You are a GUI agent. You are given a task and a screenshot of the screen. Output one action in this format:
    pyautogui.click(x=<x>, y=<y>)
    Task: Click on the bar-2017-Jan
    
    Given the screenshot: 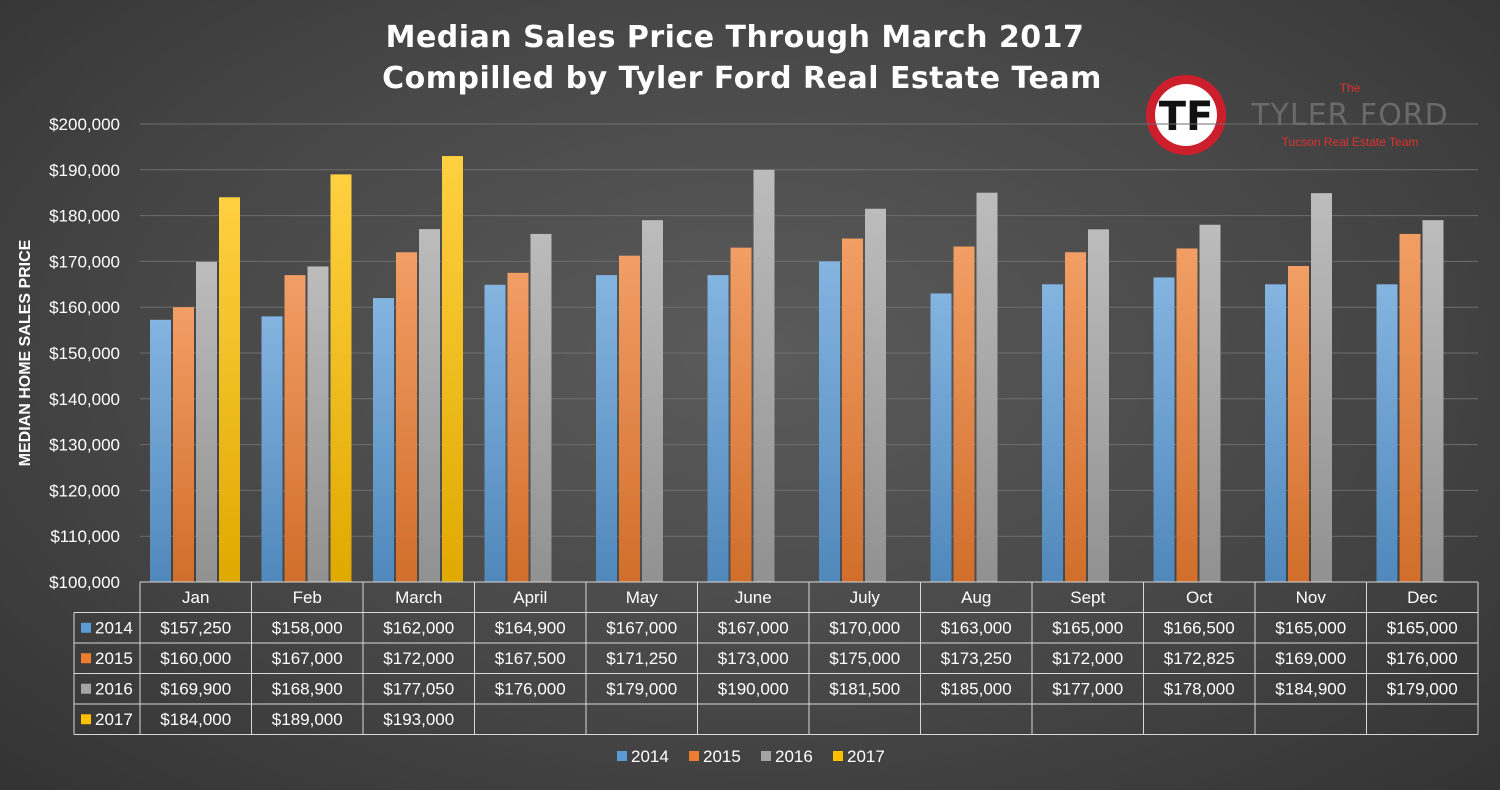 What is the action you would take?
    pyautogui.click(x=229, y=389)
    